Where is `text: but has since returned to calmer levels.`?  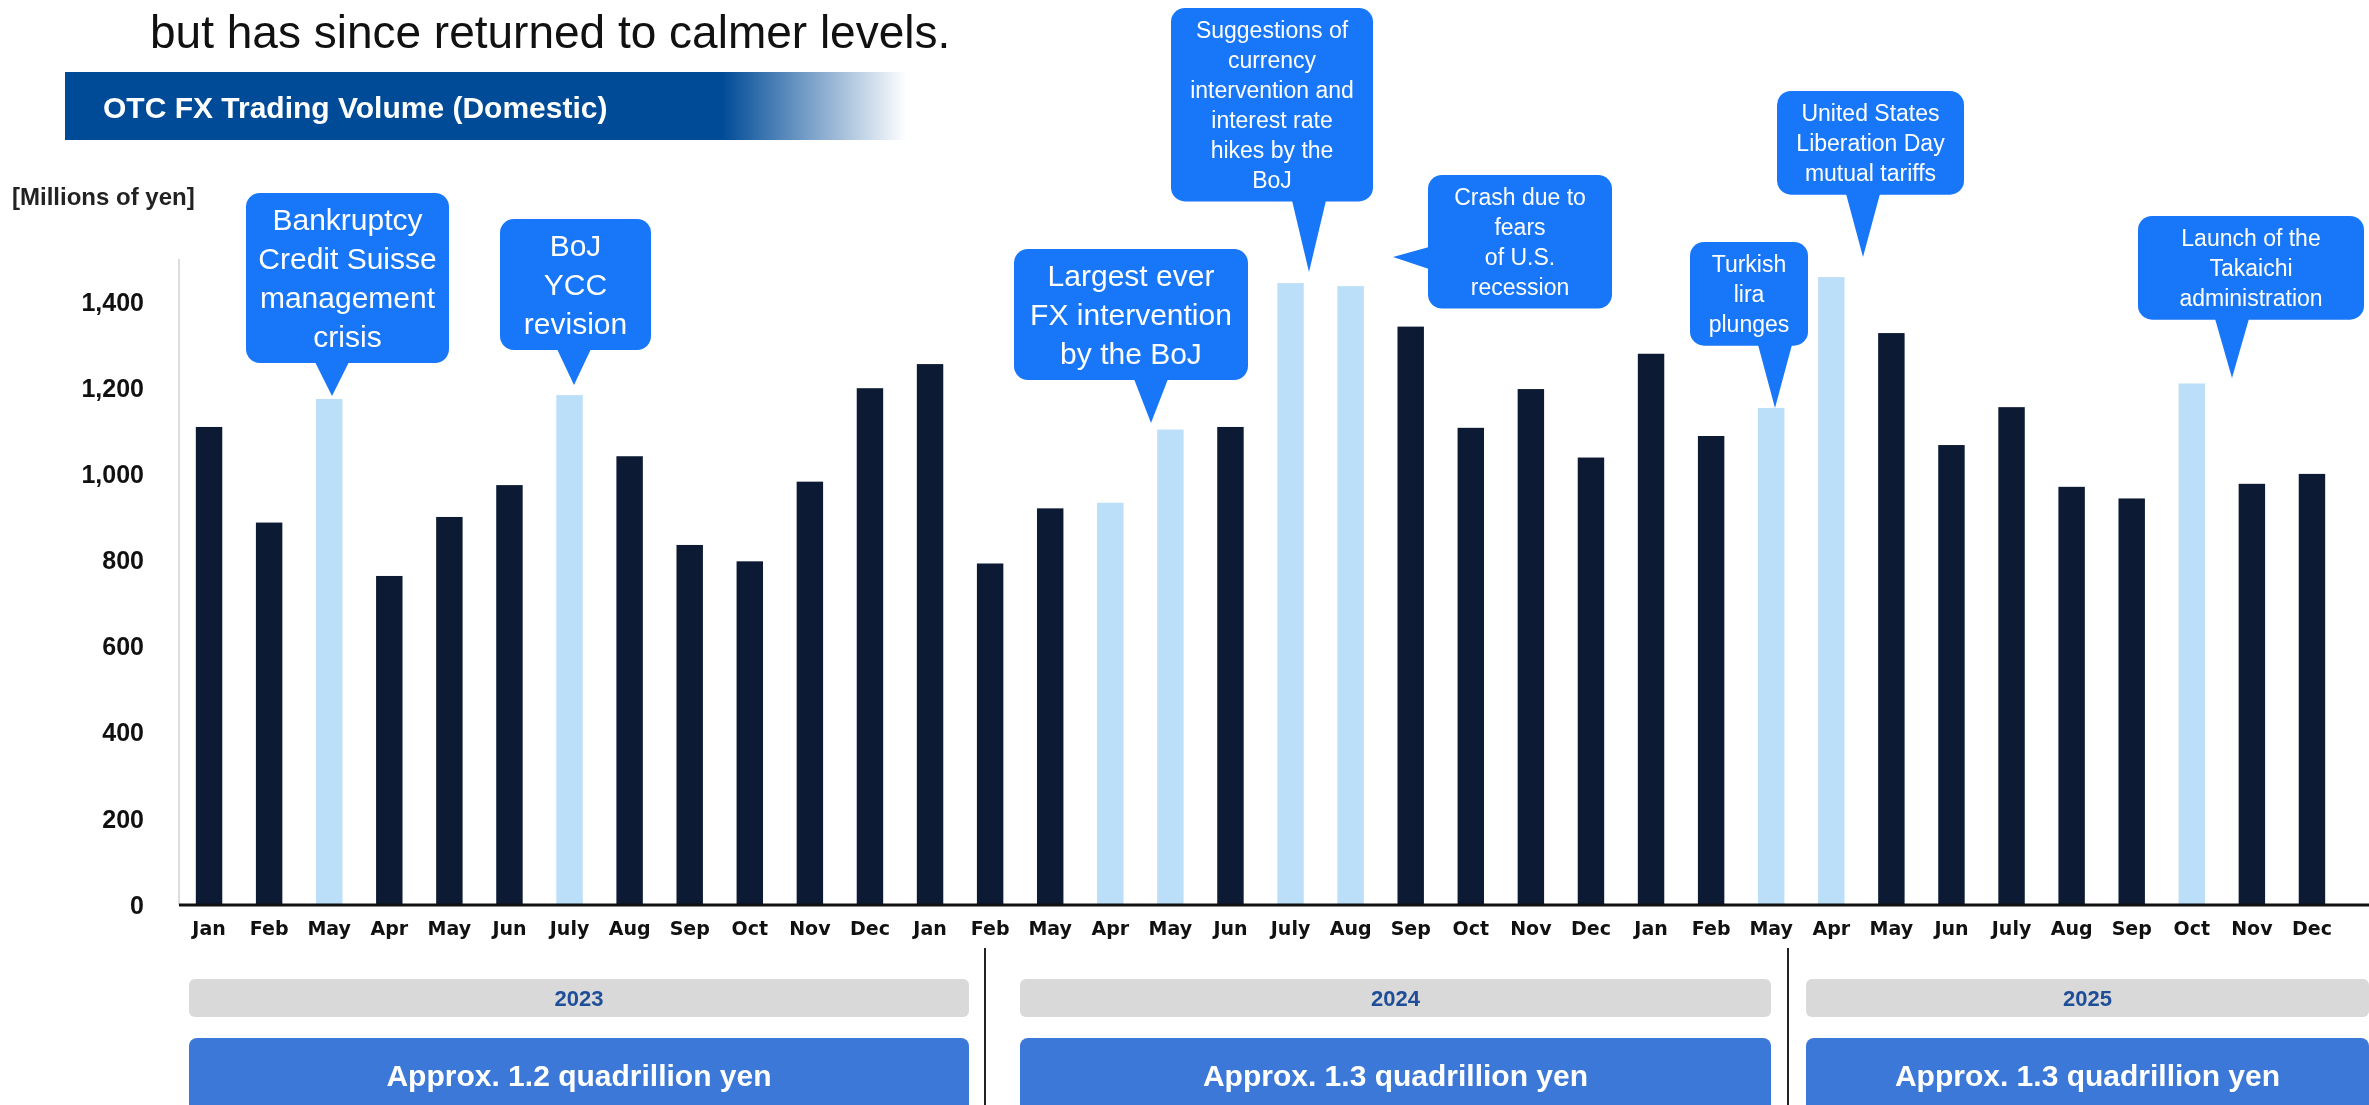
text: but has since returned to calmer levels. is located at coordinates (550, 32).